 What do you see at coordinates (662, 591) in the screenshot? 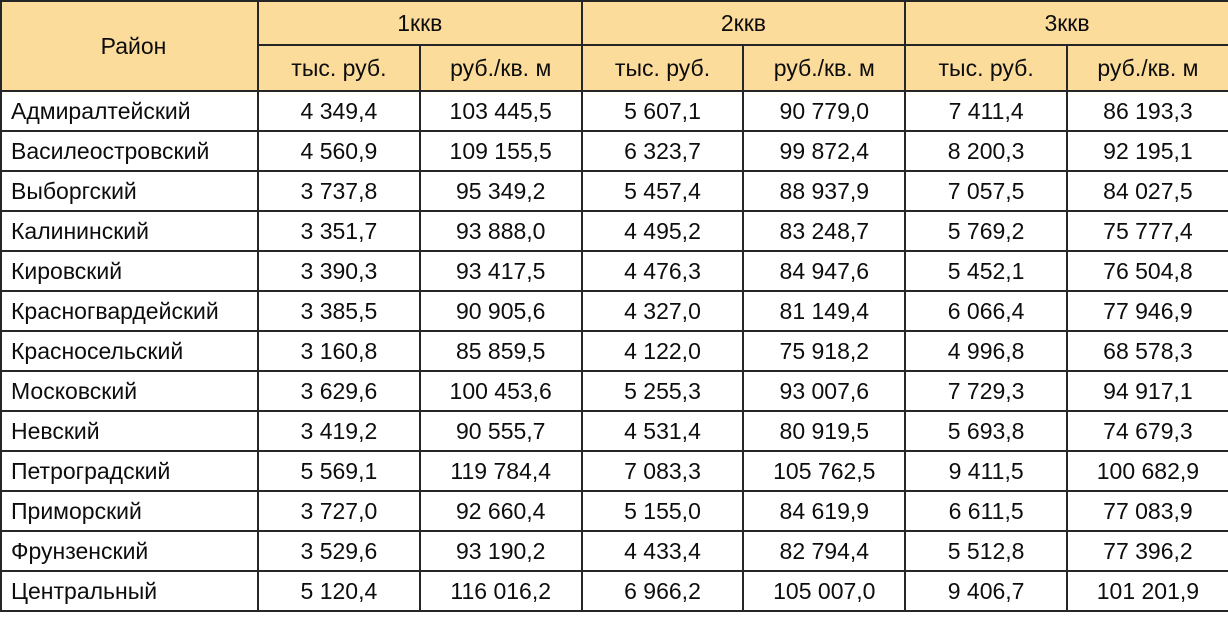
I see `value-cell: 6 966,2` at bounding box center [662, 591].